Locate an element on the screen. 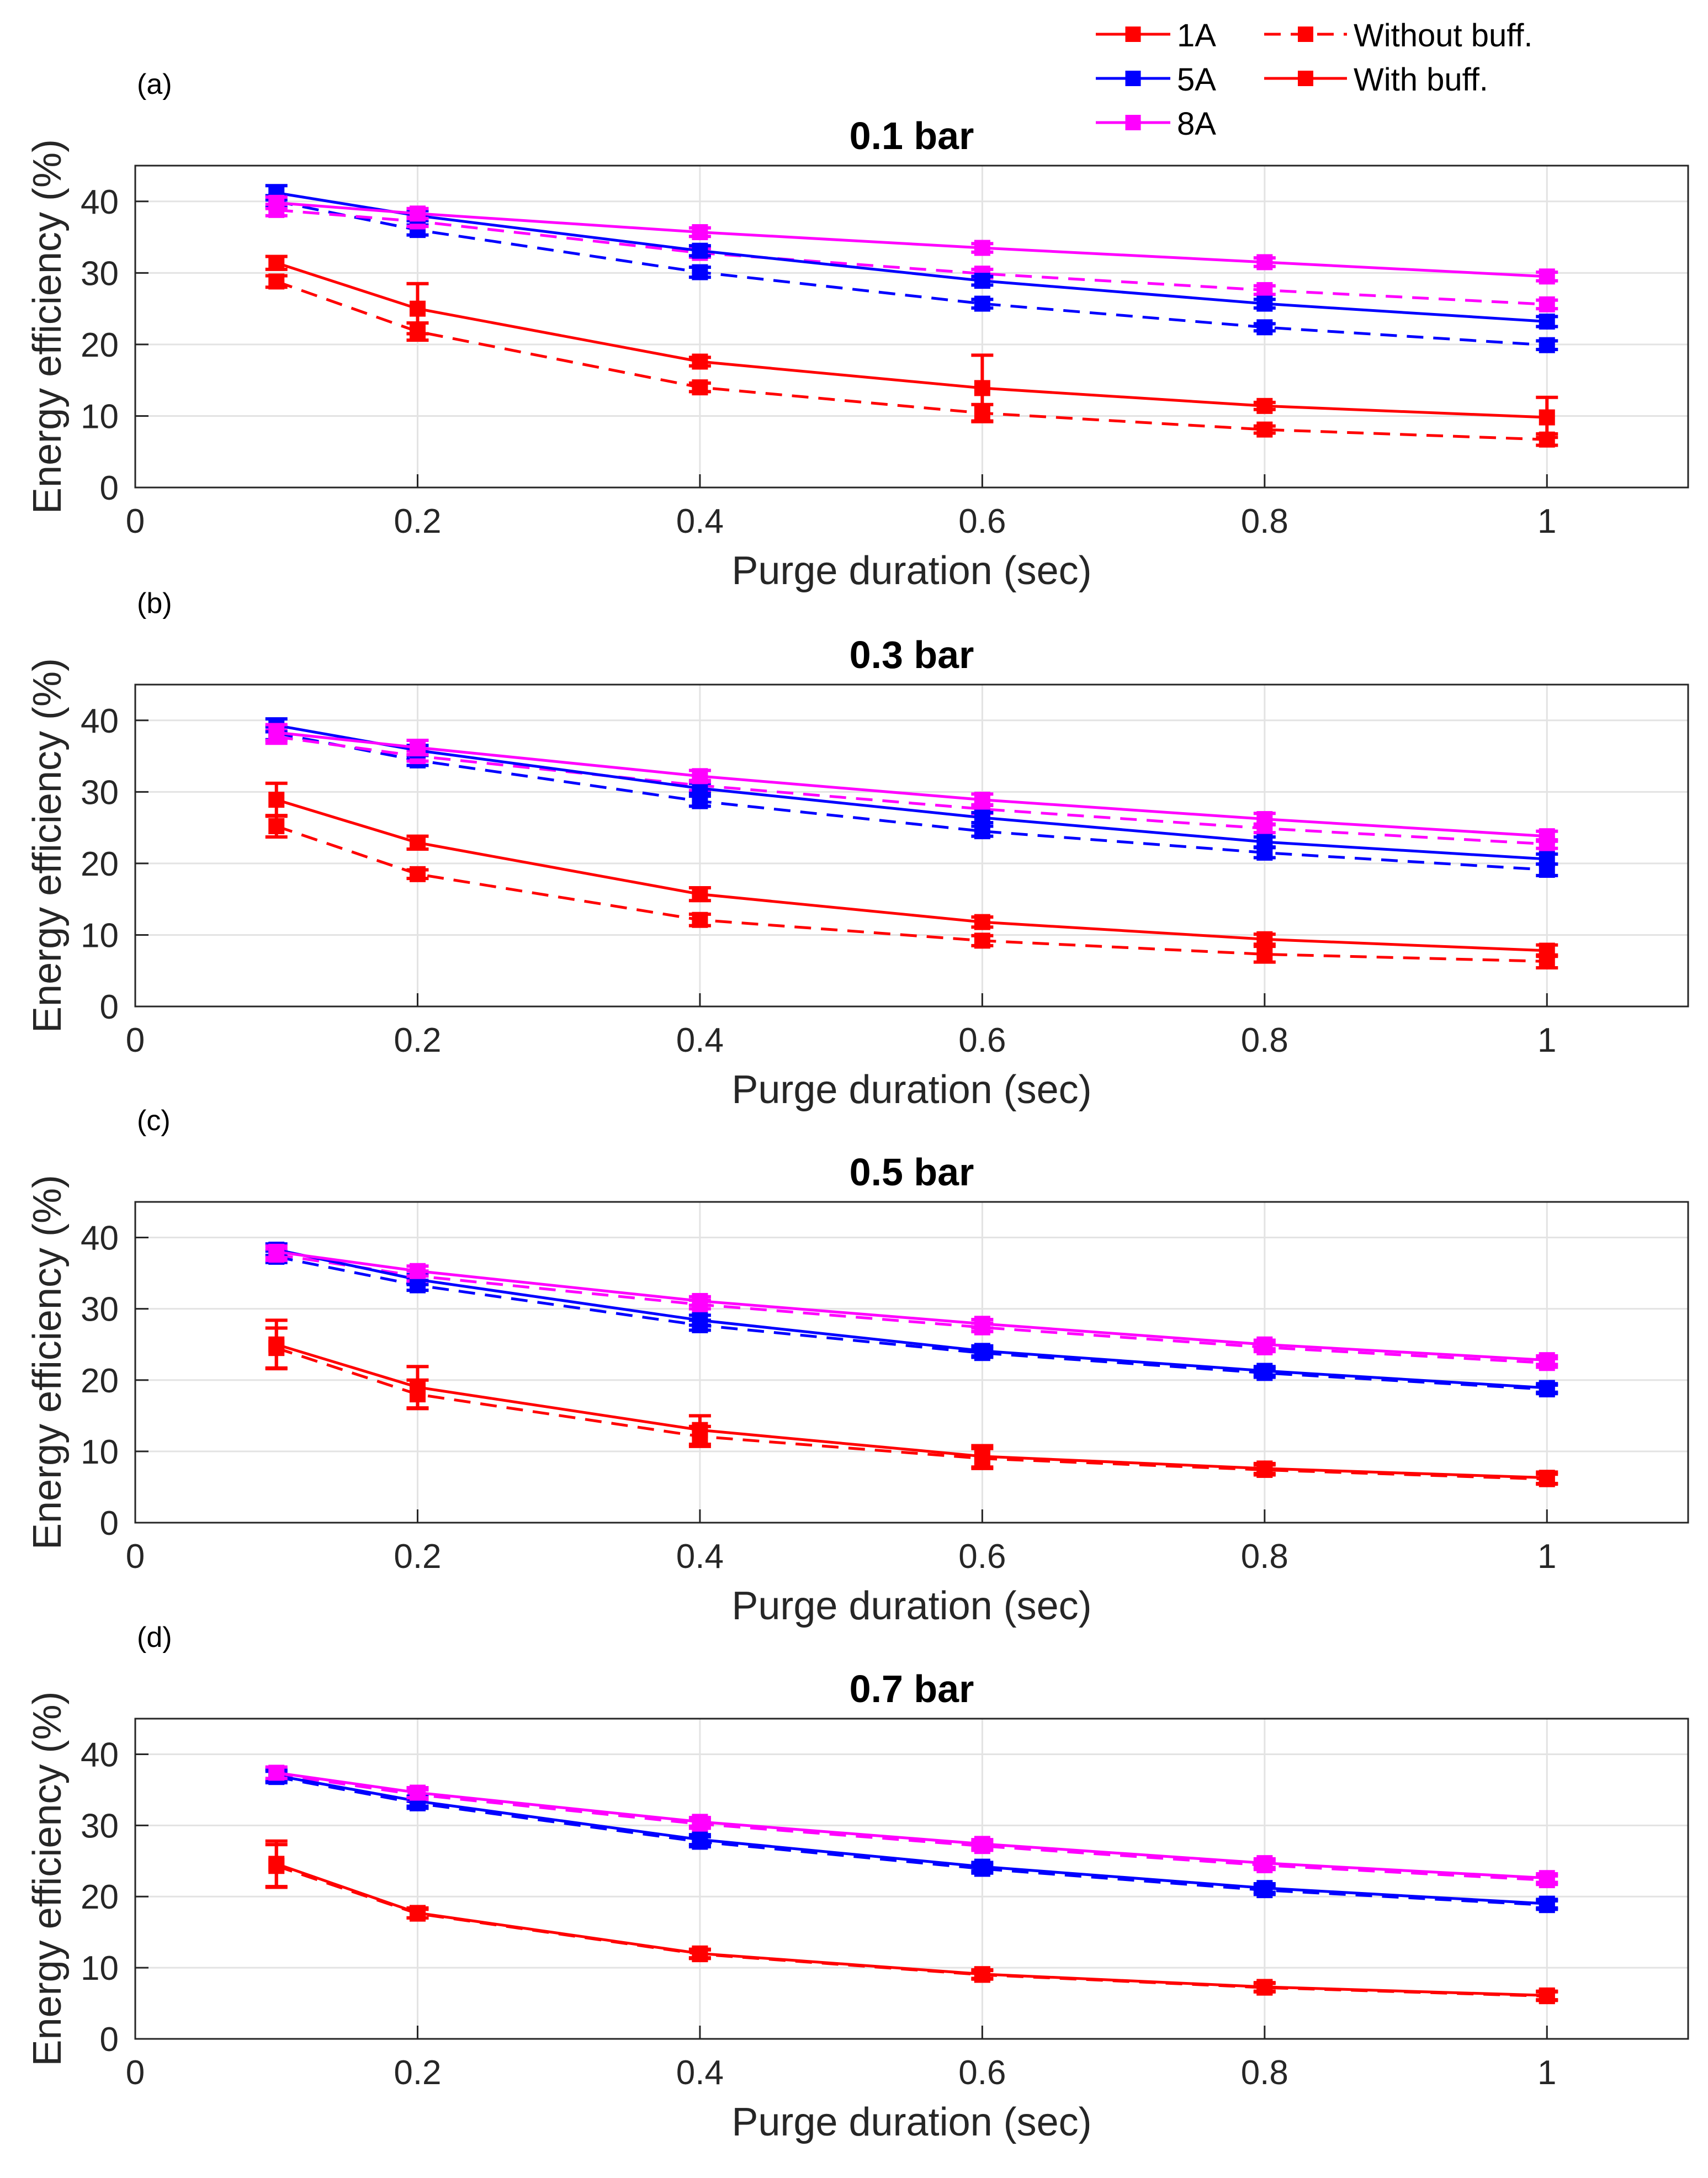 The width and height of the screenshot is (1708, 2178). x-tick-label: 1 is located at coordinates (1546, 1557).